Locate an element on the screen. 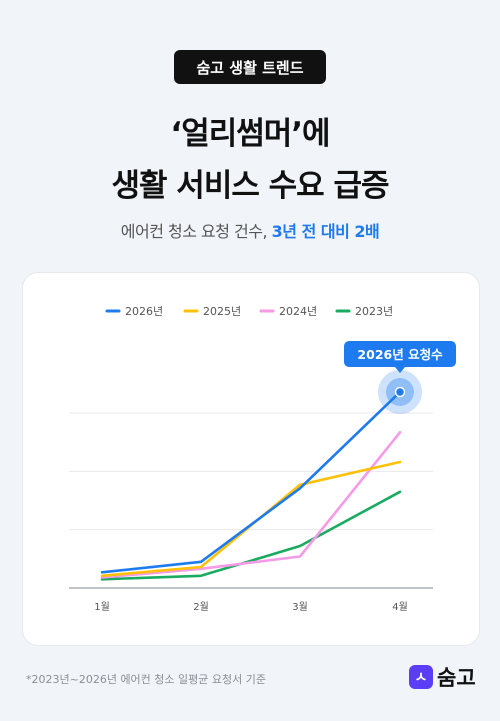 The image size is (500, 721). subtitle-prefix: 에어컨 청소 요청 건수, is located at coordinates (196, 231).